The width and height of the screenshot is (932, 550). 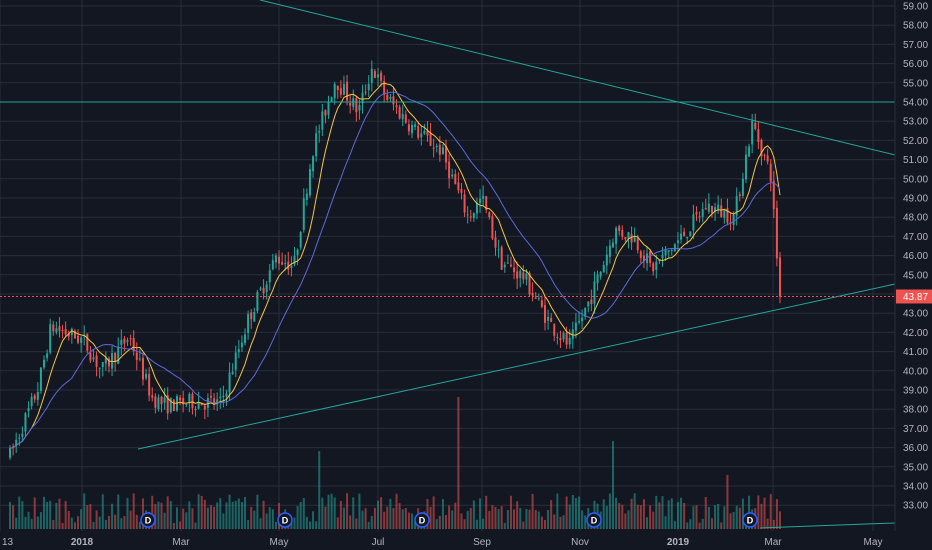 I want to click on y-tick-label: 33.00, so click(x=915, y=506).